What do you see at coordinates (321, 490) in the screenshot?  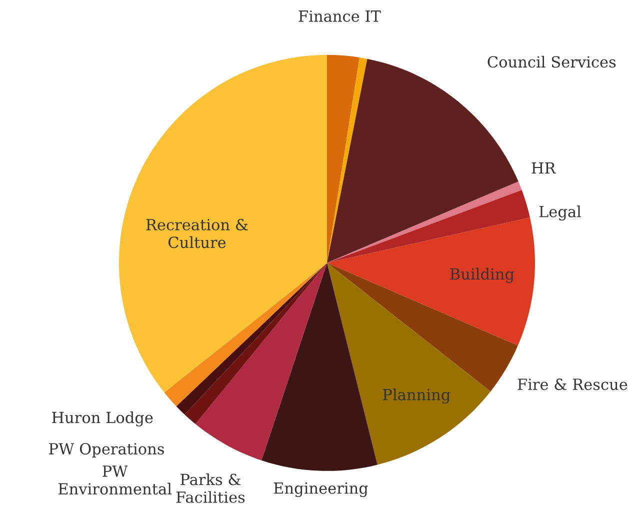 I see `slice-label: Engineering` at bounding box center [321, 490].